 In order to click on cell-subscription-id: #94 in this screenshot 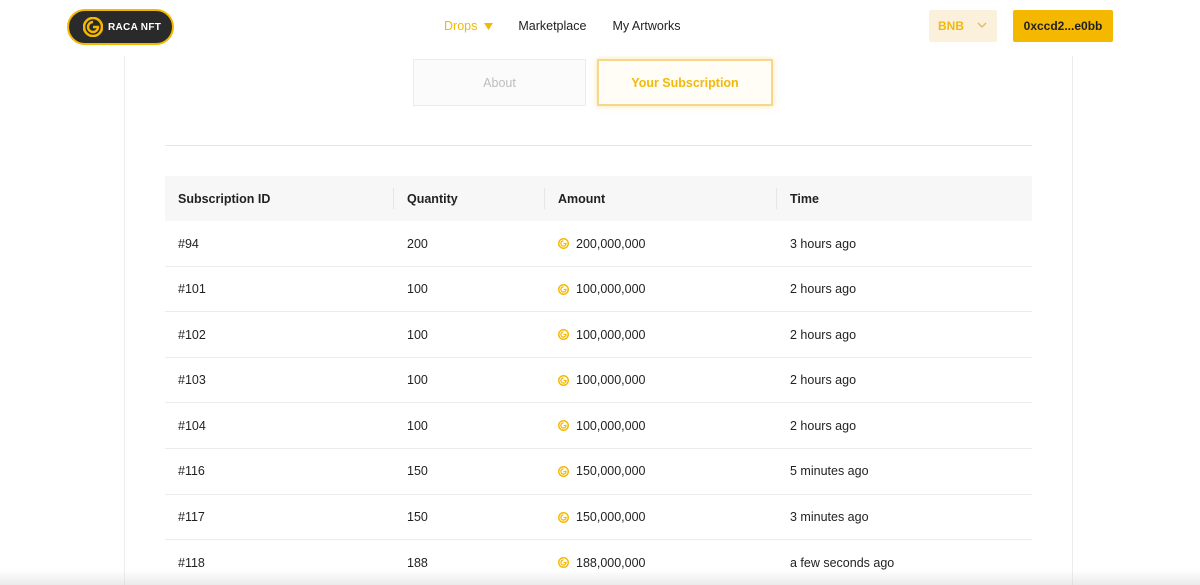, I will do `click(188, 243)`.